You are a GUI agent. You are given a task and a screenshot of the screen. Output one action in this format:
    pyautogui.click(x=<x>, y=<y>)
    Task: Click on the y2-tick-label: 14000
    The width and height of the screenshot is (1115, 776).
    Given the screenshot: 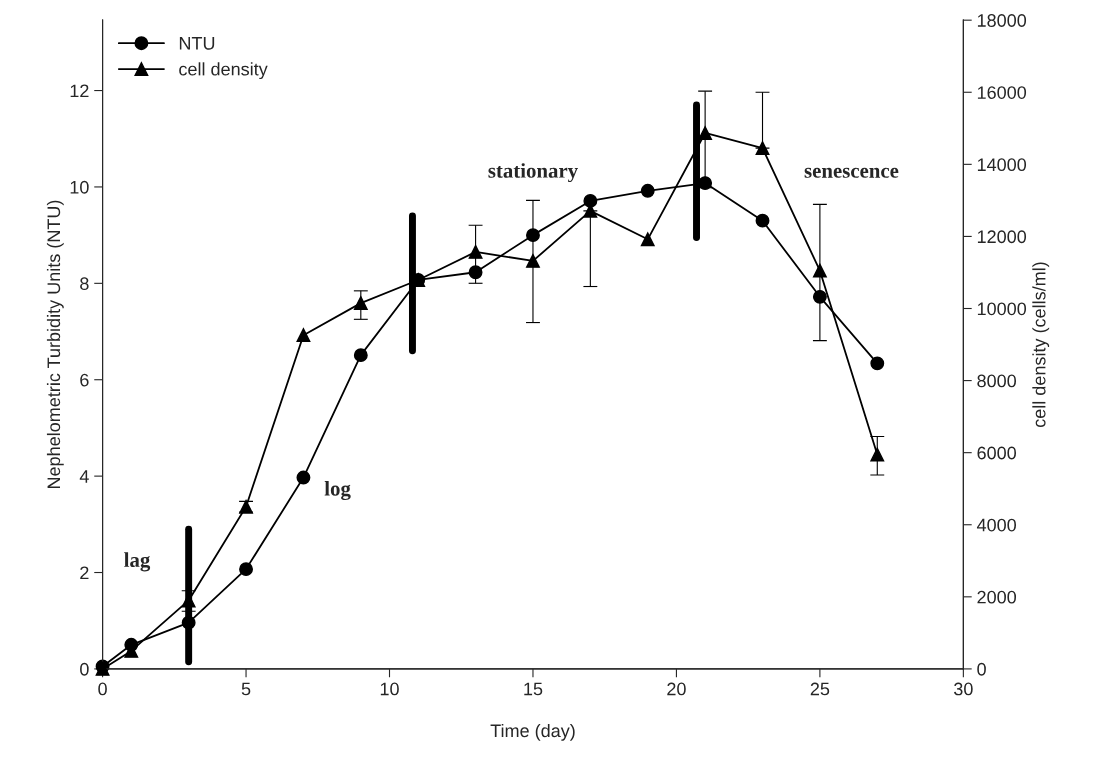 What is the action you would take?
    pyautogui.click(x=1002, y=165)
    